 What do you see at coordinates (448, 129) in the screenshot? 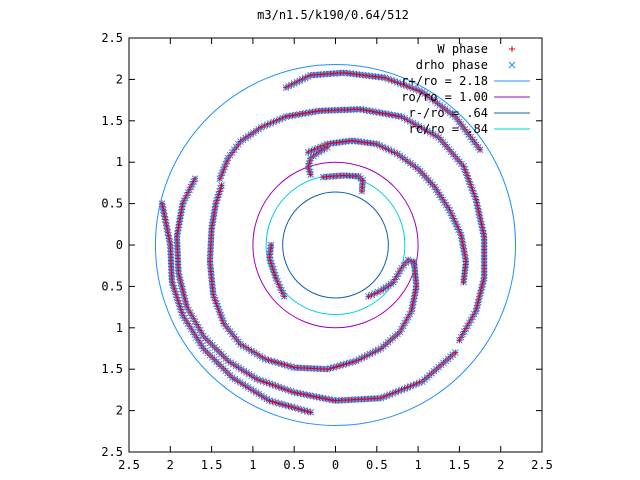
I see `legend-label: rc/ro = .84` at bounding box center [448, 129].